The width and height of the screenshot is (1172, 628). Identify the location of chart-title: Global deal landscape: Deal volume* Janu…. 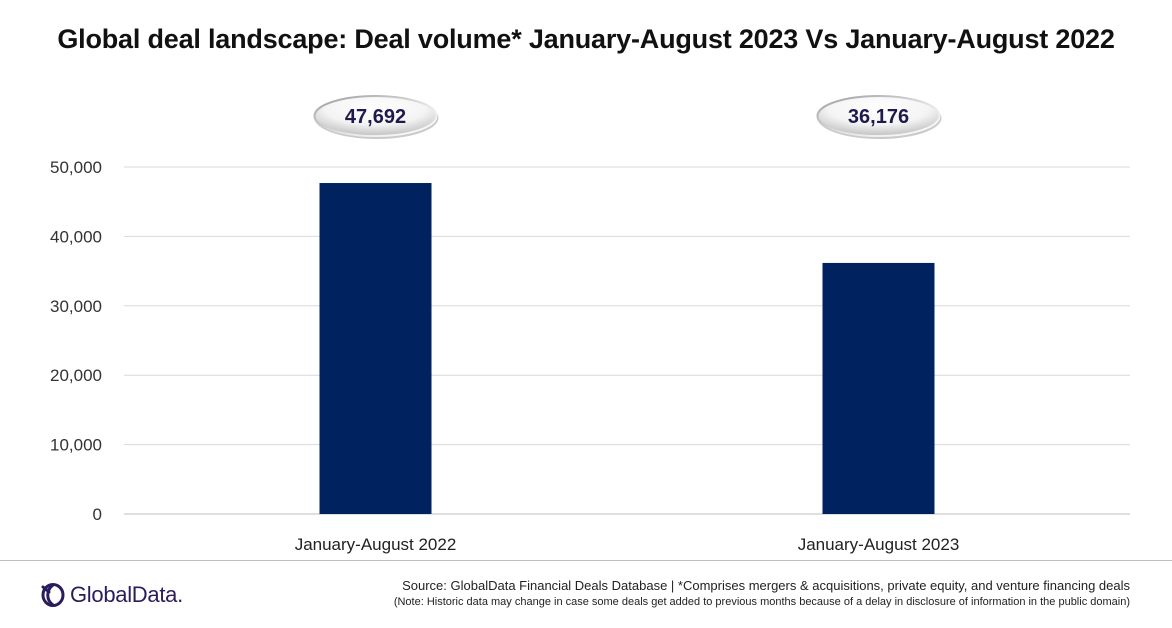
(586, 39).